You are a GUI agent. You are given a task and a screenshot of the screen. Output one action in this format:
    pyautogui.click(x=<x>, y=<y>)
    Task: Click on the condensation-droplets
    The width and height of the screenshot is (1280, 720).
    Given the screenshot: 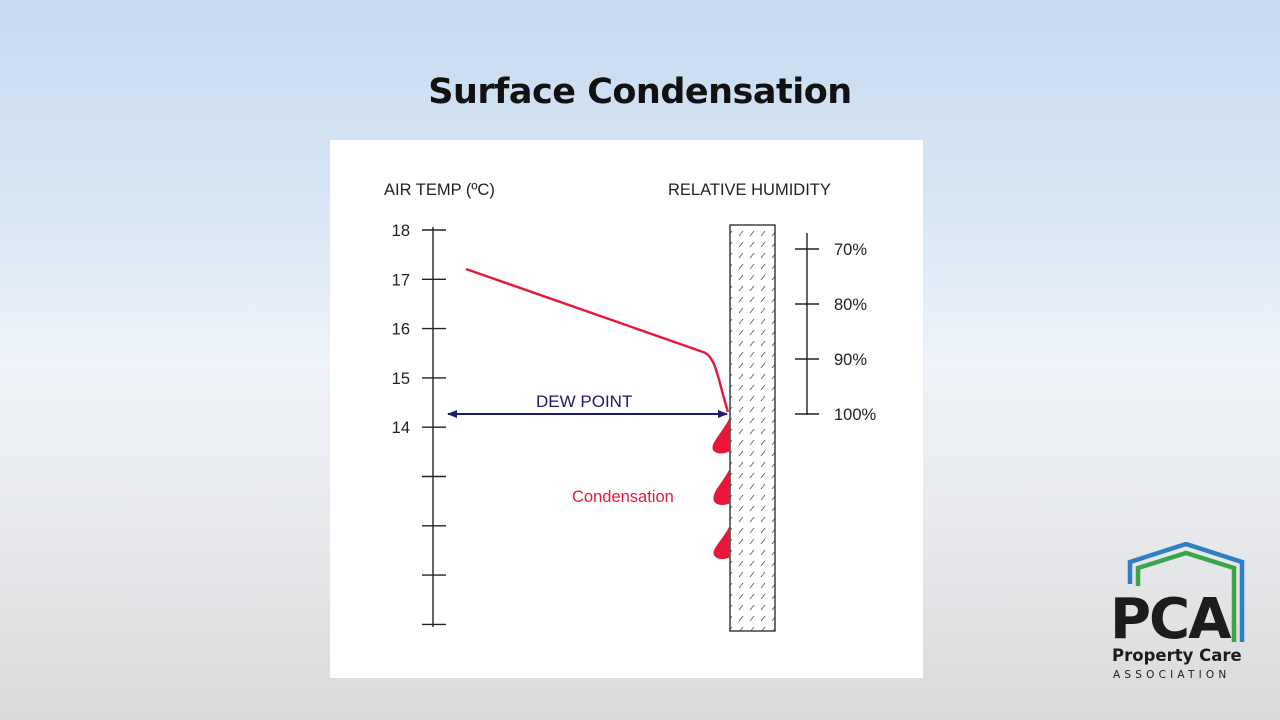 What is the action you would take?
    pyautogui.click(x=721, y=488)
    